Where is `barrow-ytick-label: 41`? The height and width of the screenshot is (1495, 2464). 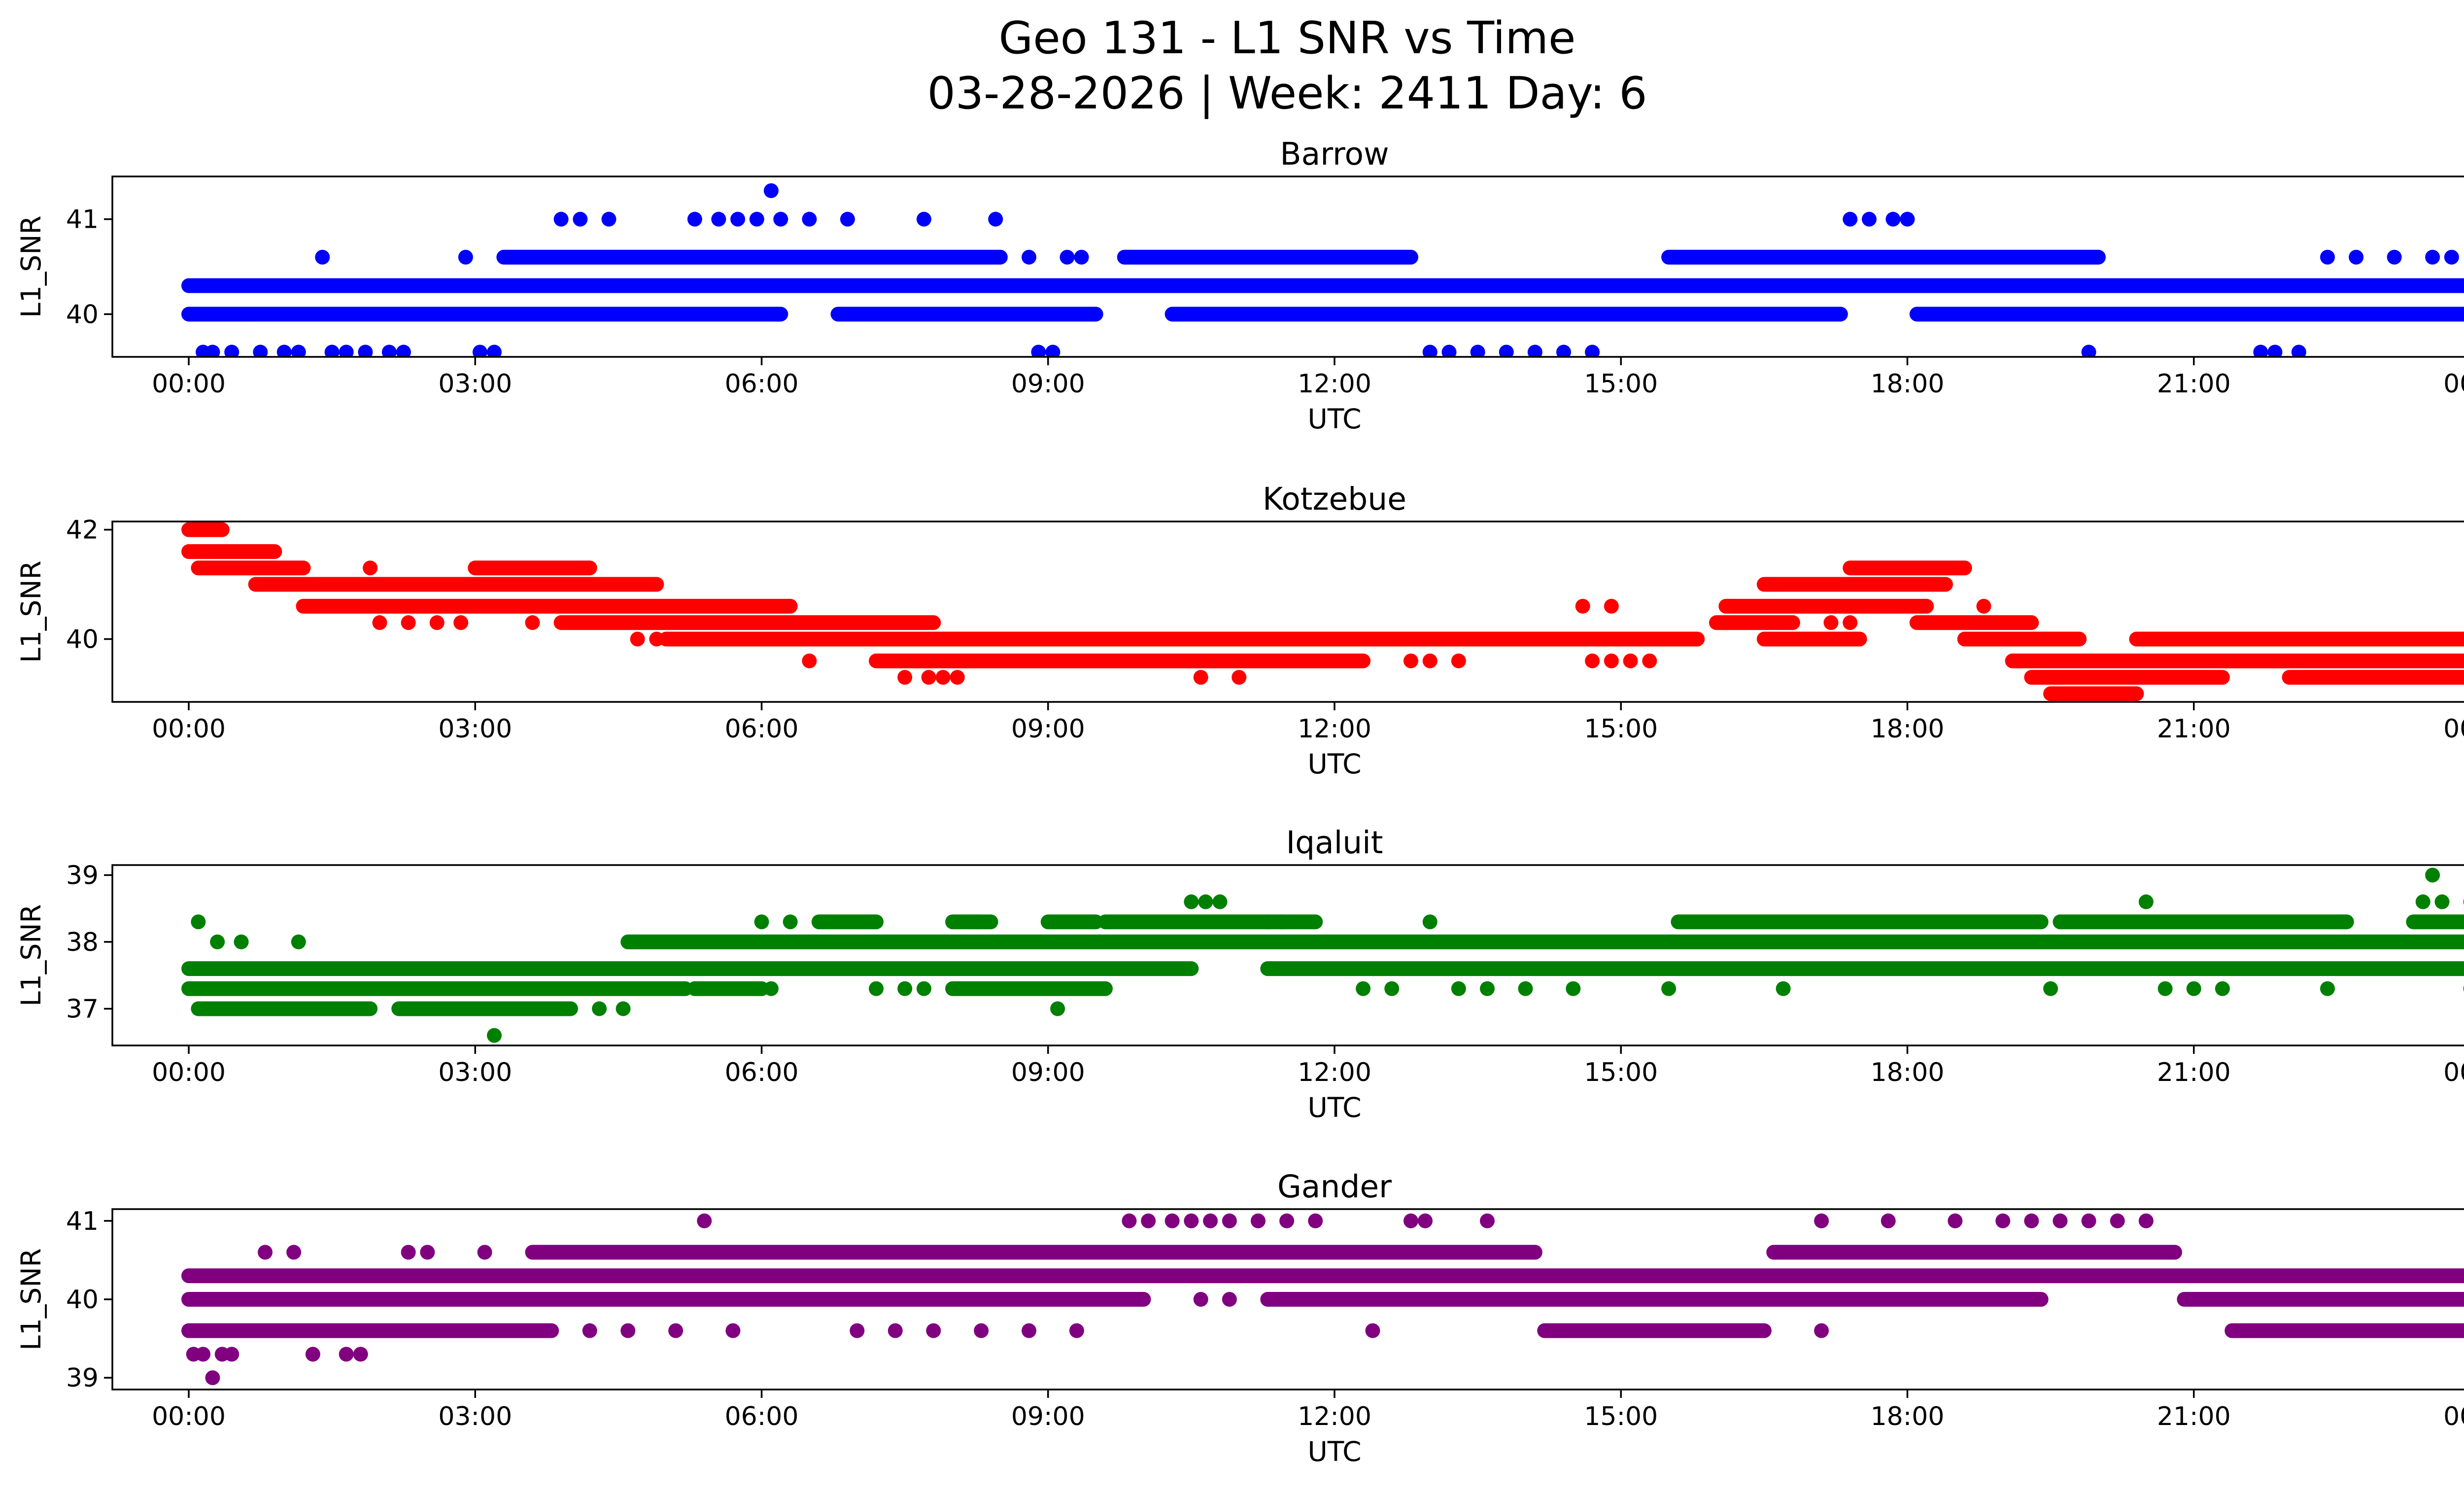 barrow-ytick-label: 41 is located at coordinates (82, 220).